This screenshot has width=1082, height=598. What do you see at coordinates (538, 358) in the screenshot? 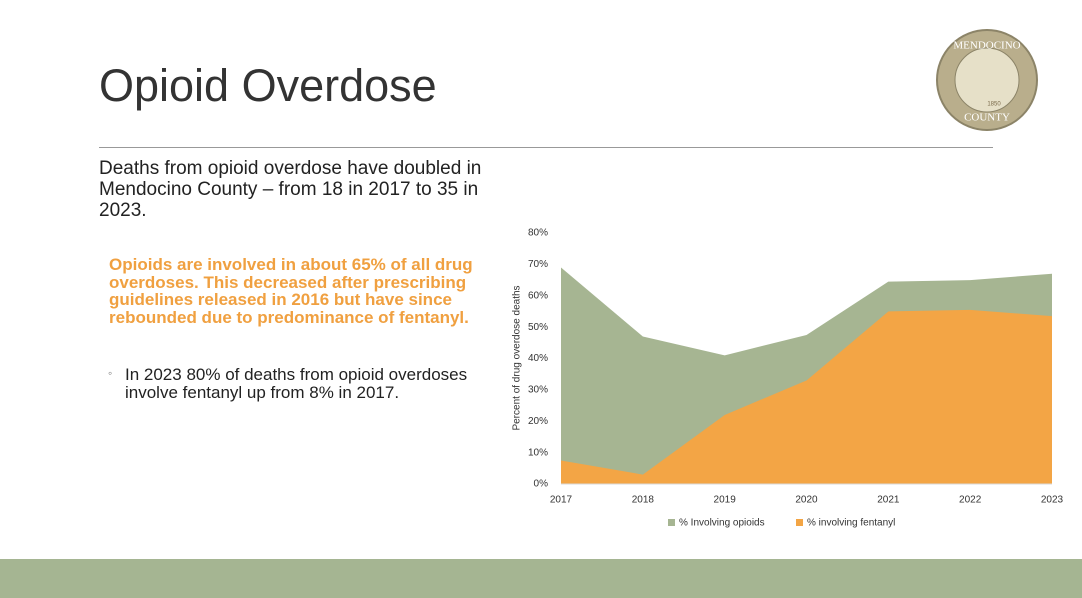
I see `y-tick-label: 40%` at bounding box center [538, 358].